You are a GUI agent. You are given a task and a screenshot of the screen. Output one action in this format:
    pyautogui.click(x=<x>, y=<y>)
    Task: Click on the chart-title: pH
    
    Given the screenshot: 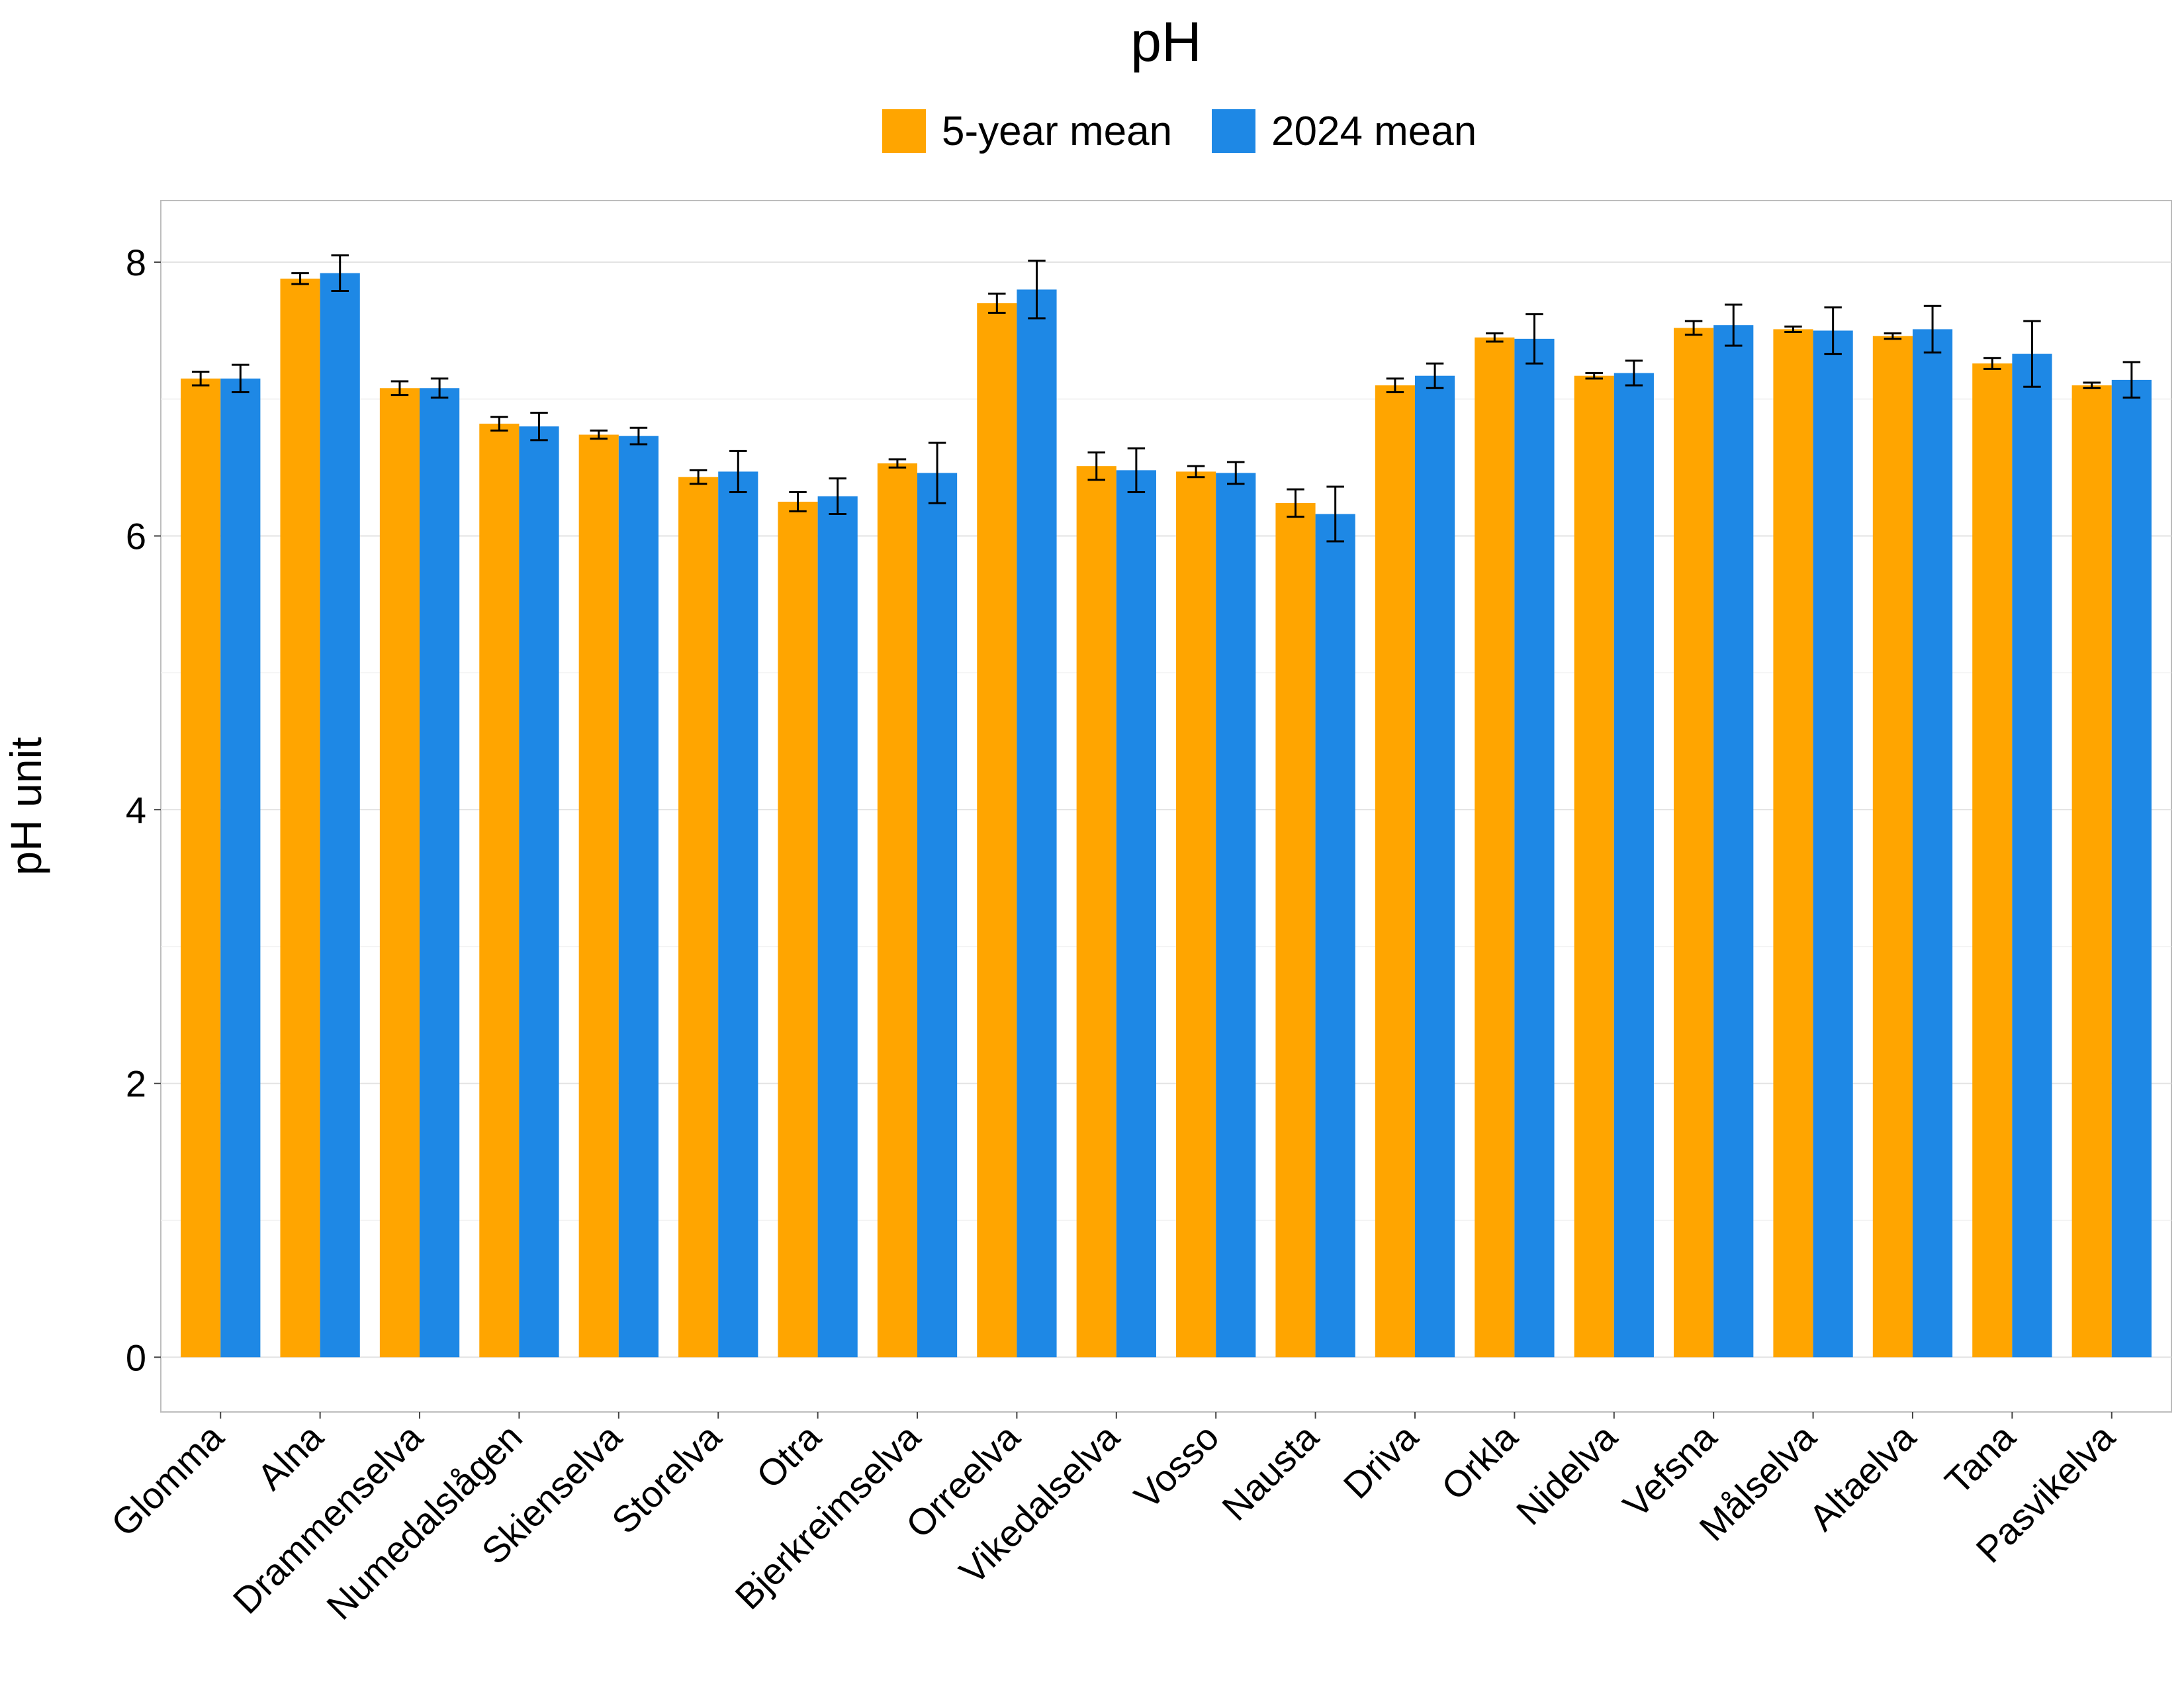 What is the action you would take?
    pyautogui.click(x=1165, y=42)
    